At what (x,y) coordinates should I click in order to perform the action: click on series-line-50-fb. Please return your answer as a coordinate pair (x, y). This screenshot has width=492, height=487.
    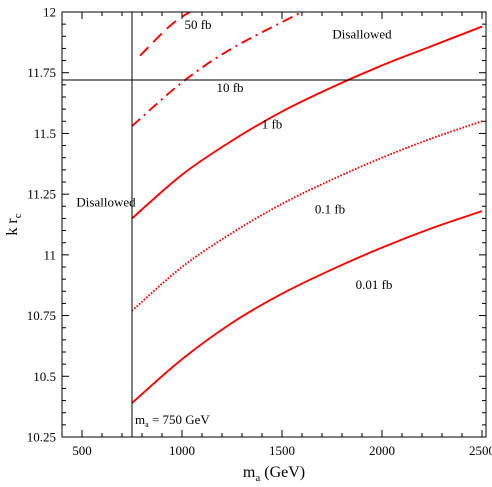
    Looking at the image, I should click on (165, 34).